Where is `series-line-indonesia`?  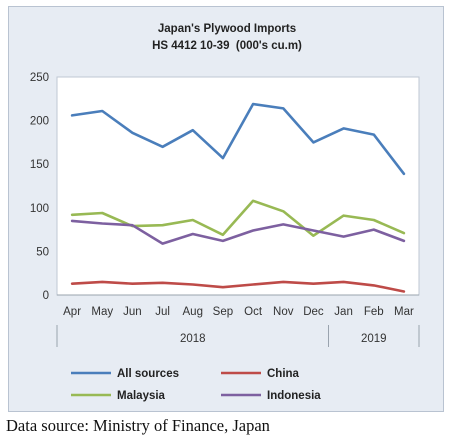 series-line-indonesia is located at coordinates (238, 232).